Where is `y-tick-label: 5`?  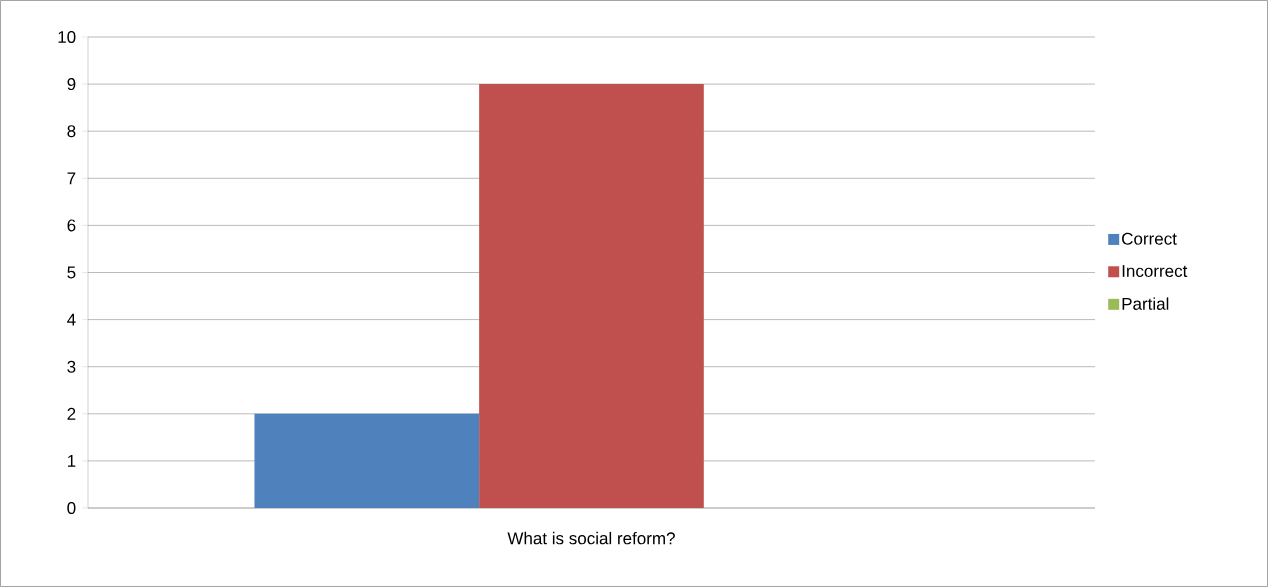
y-tick-label: 5 is located at coordinates (71, 272).